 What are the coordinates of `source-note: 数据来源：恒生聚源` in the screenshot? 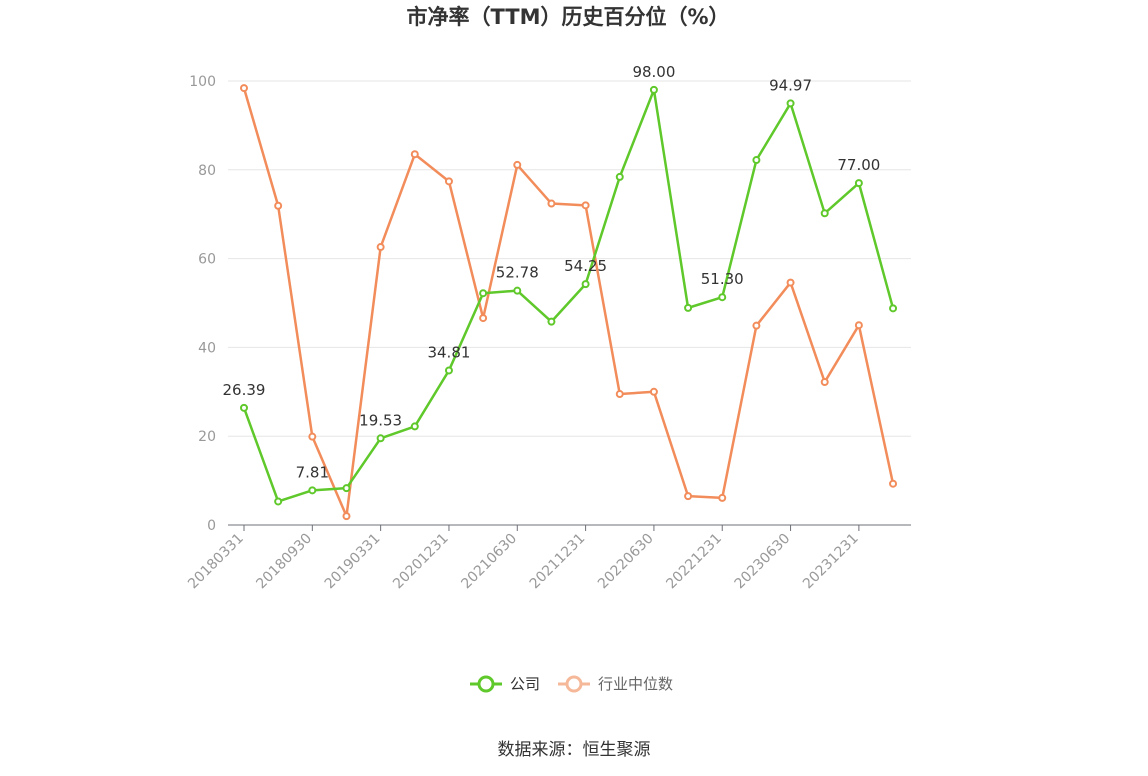 It's located at (574, 750).